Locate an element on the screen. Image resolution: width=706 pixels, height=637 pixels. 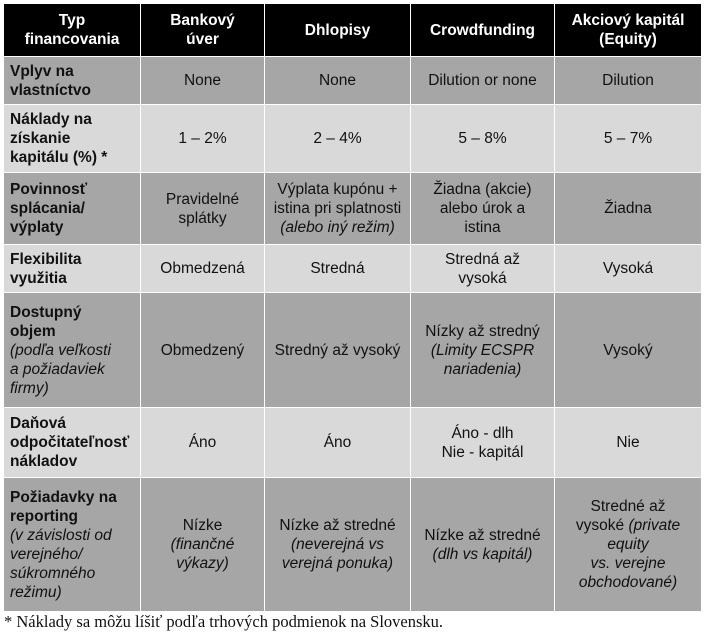
row-label: Flexibilita využitia is located at coordinates (72, 268).